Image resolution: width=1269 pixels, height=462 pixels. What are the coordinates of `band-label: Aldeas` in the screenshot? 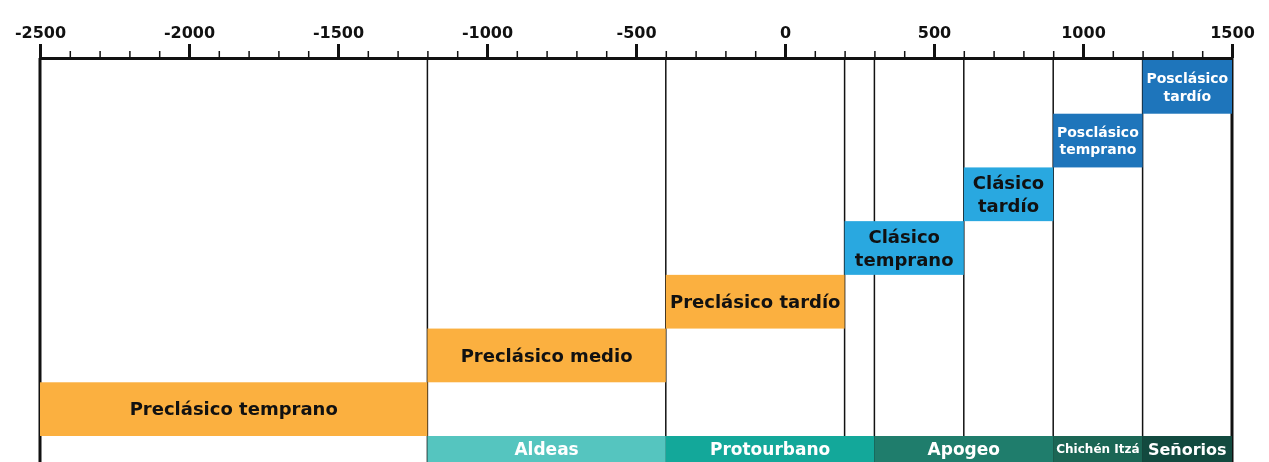 It's located at (546, 448).